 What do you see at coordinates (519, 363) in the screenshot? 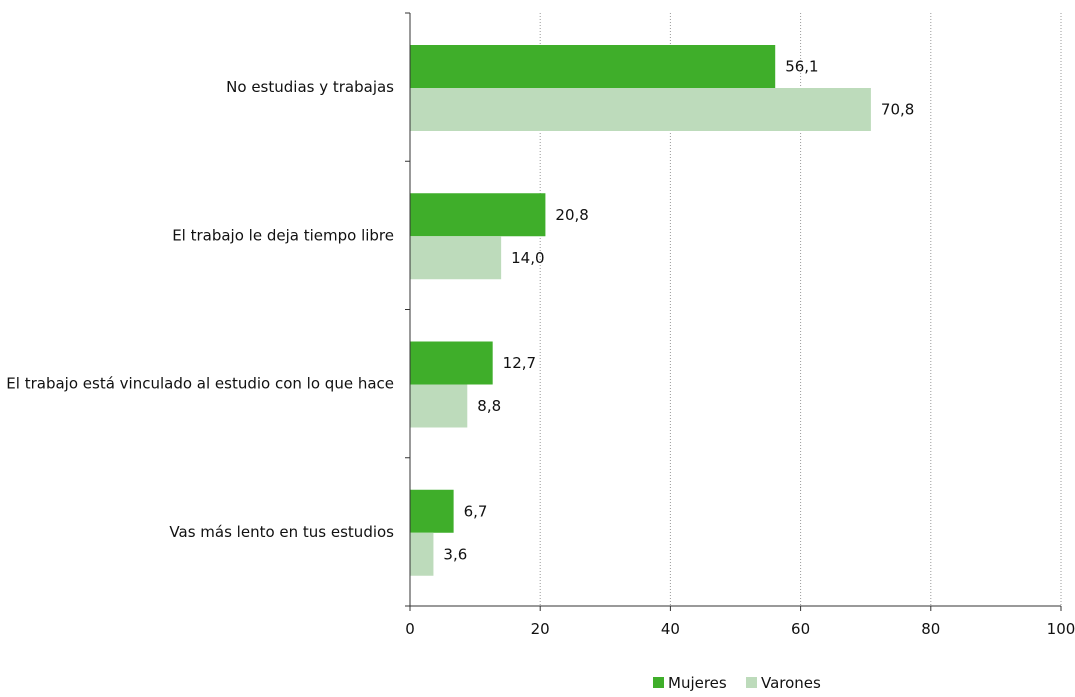
I see `data-label: 12,7` at bounding box center [519, 363].